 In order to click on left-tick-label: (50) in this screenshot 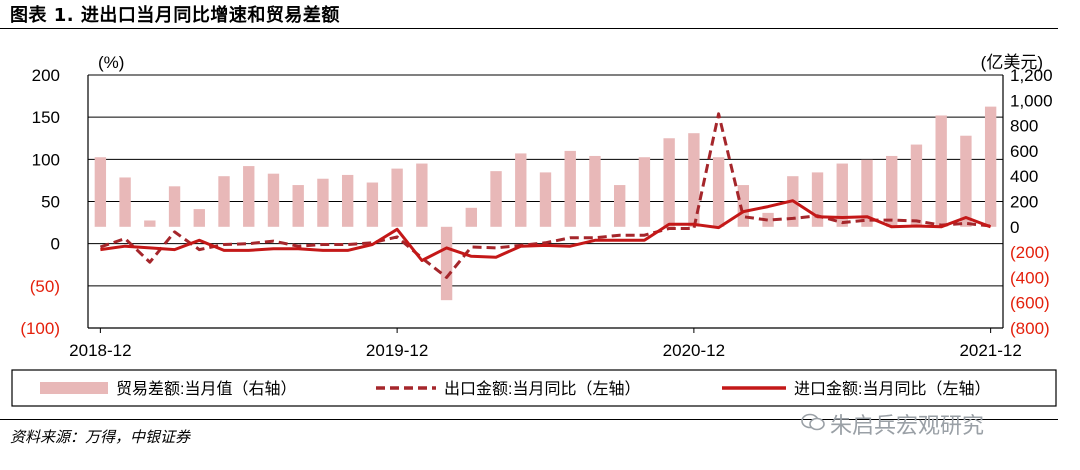, I will do `click(45, 286)`.